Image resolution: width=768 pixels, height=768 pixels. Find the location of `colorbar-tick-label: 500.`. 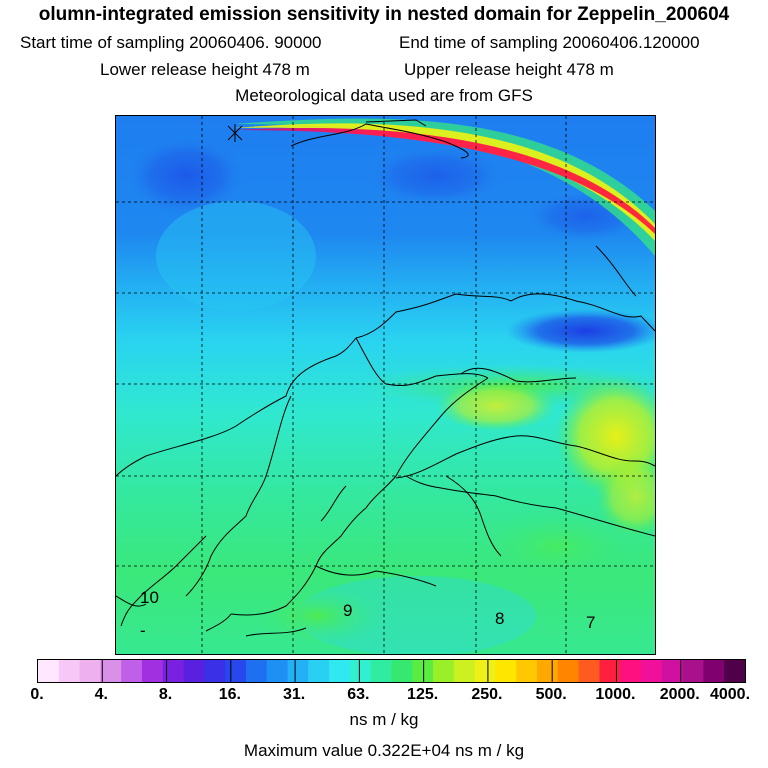

colorbar-tick-label: 500. is located at coordinates (551, 694).